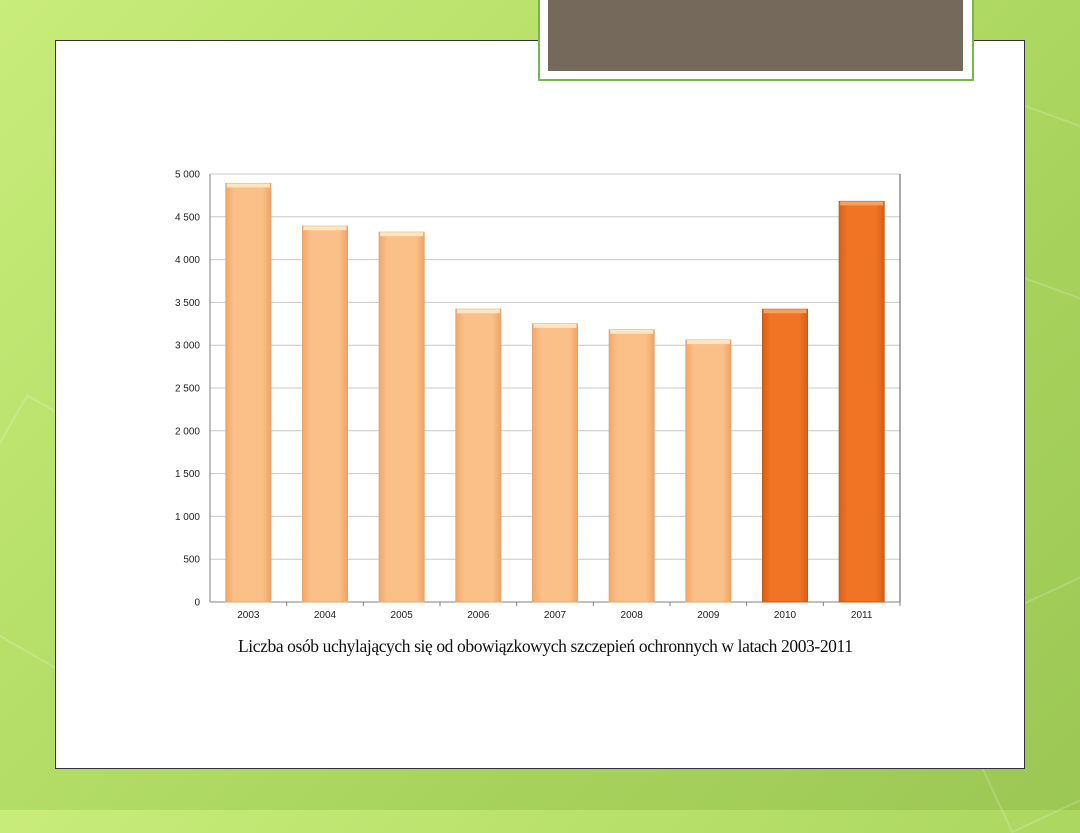 The height and width of the screenshot is (833, 1080). What do you see at coordinates (197, 603) in the screenshot?
I see `y-tick-label: 0` at bounding box center [197, 603].